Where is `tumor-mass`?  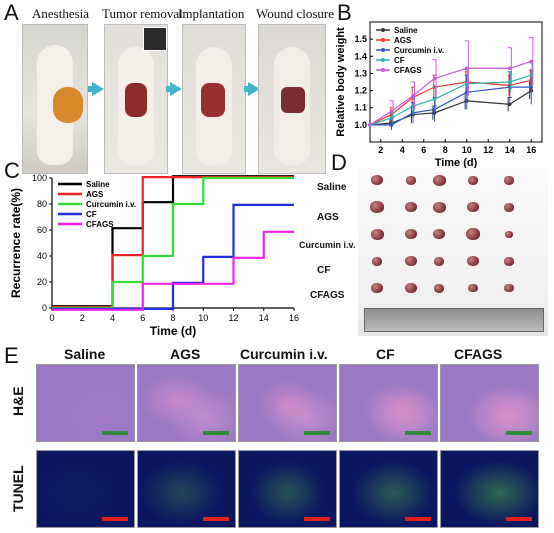
tumor-mass is located at coordinates (68, 105).